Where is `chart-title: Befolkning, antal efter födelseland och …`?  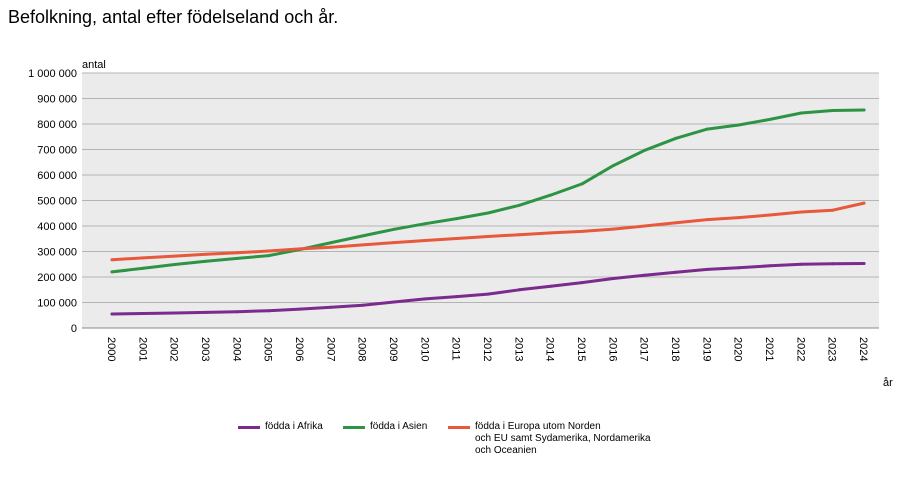
chart-title: Befolkning, antal efter födelseland och … is located at coordinates (173, 17).